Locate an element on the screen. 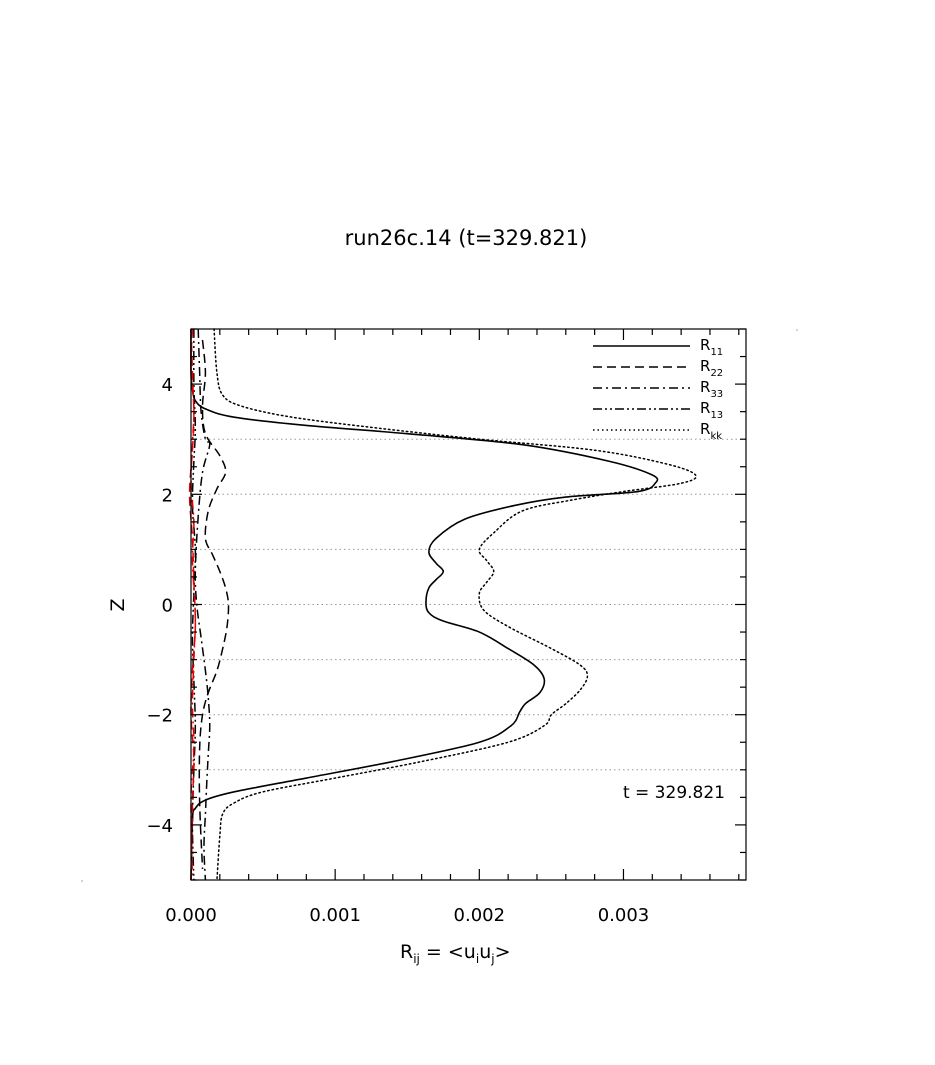 Image resolution: width=935 pixels, height=1065 pixels. x-axis-label-sub-i: i is located at coordinates (477, 959).